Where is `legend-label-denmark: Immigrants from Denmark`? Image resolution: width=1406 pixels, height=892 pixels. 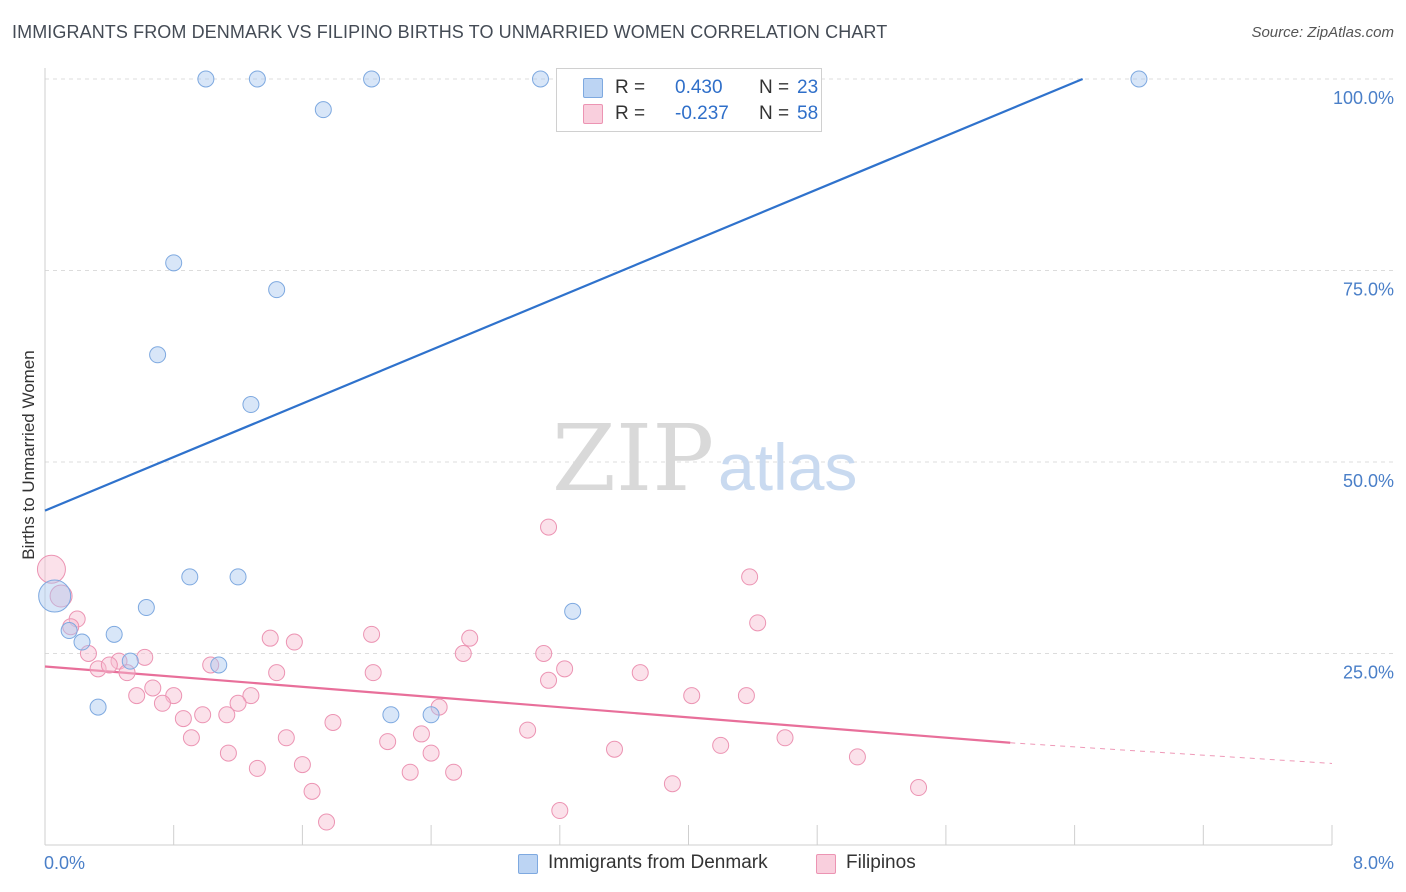
legend-label-denmark: Immigrants from Denmark is located at coordinates (658, 862).